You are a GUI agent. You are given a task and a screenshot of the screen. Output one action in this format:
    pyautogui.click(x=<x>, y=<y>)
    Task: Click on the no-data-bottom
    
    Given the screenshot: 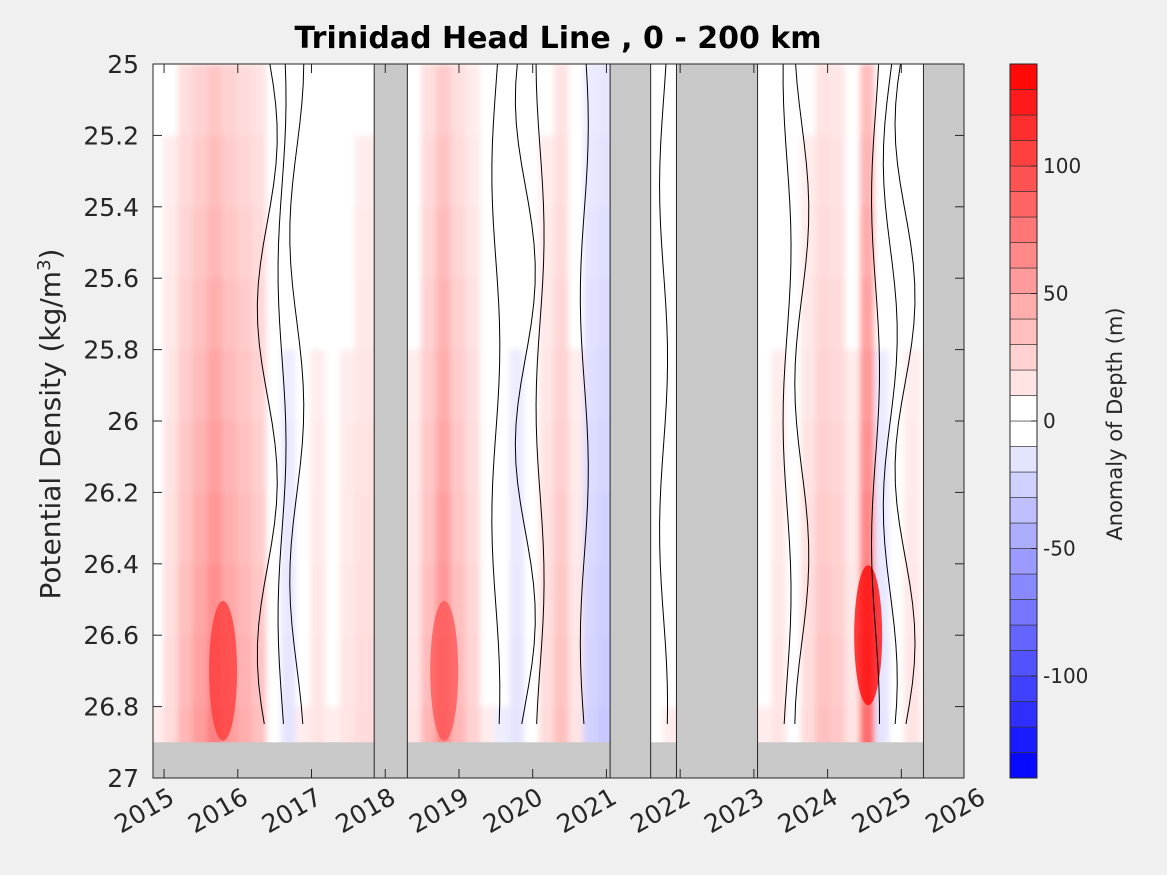 What is the action you would take?
    pyautogui.click(x=558, y=760)
    